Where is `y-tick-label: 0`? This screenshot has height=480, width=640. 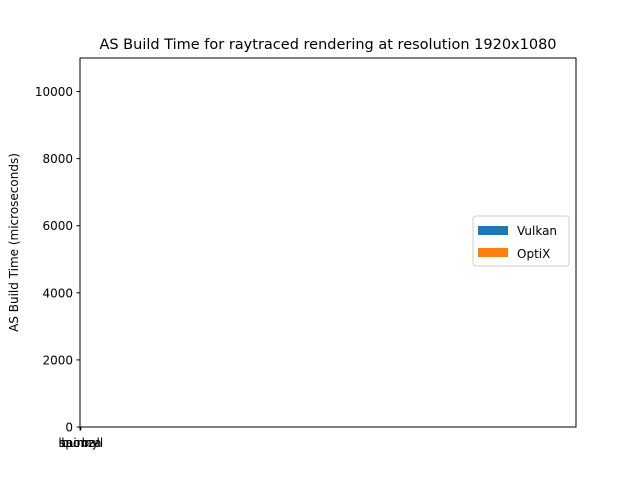
y-tick-label: 0 is located at coordinates (69, 428).